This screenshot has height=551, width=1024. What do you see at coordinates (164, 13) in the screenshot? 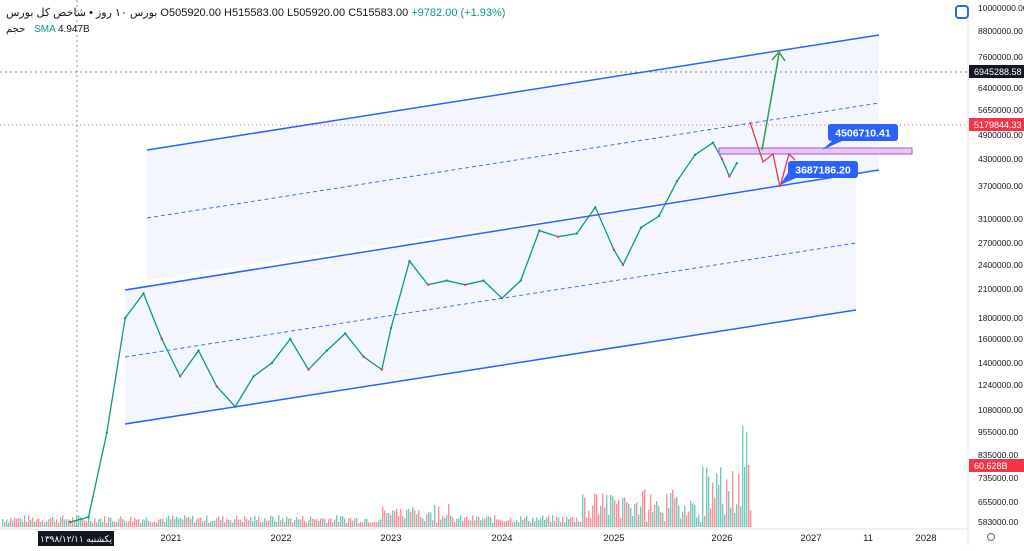
I see `open-label: O` at bounding box center [164, 13].